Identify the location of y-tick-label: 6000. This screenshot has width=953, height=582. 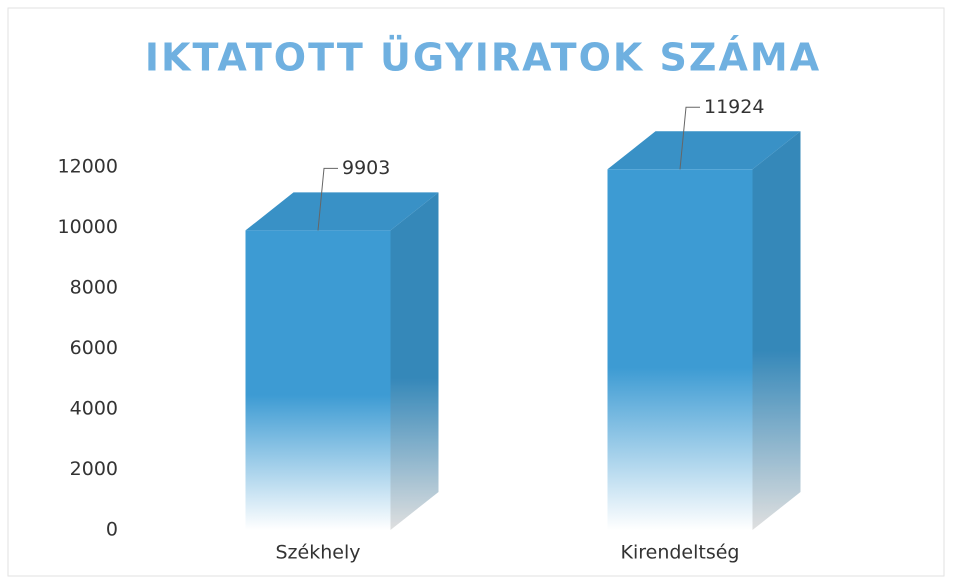
(94, 348).